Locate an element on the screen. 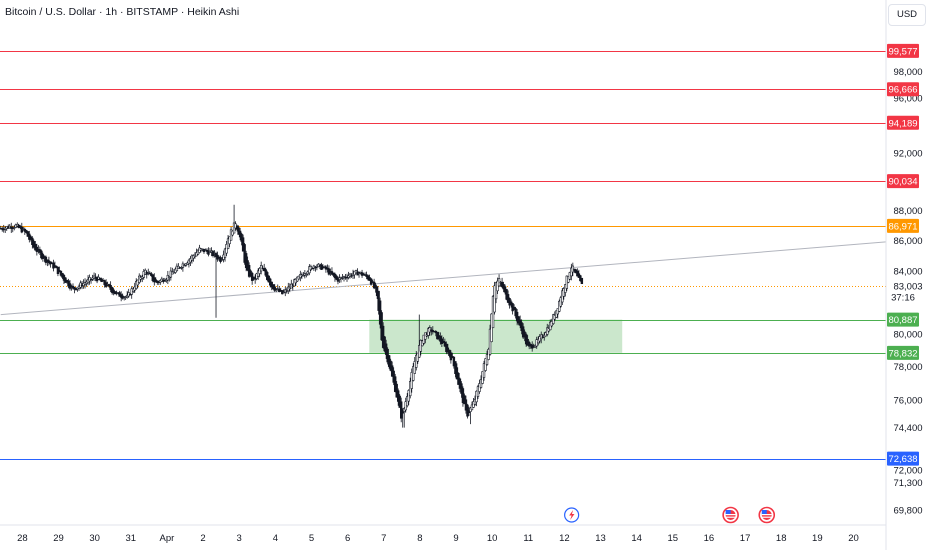 The height and width of the screenshot is (550, 932). x-tick-label-1: 29 is located at coordinates (58, 538).